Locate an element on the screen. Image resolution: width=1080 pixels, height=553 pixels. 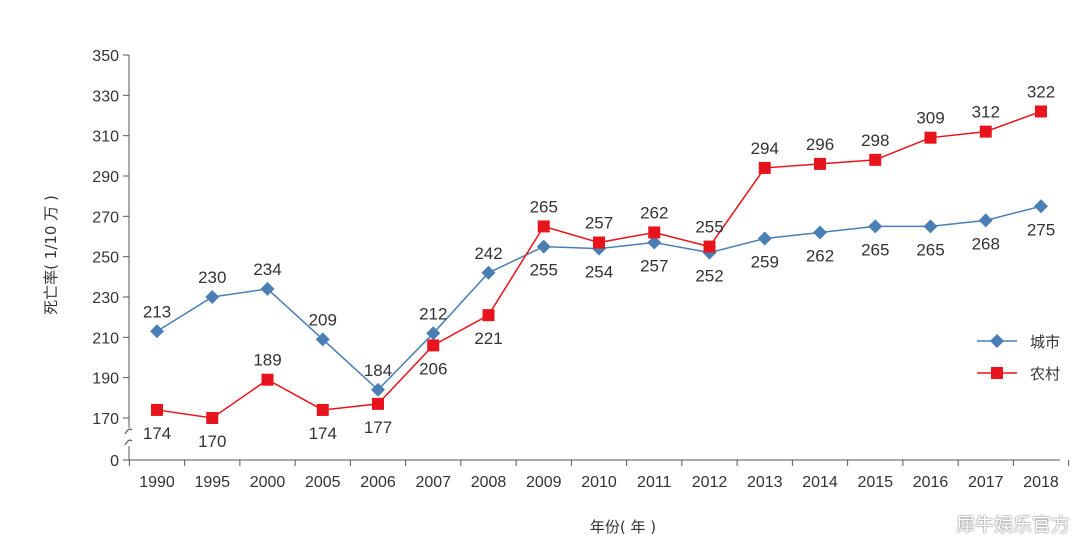
x-tick-label: 2017 is located at coordinates (986, 482).